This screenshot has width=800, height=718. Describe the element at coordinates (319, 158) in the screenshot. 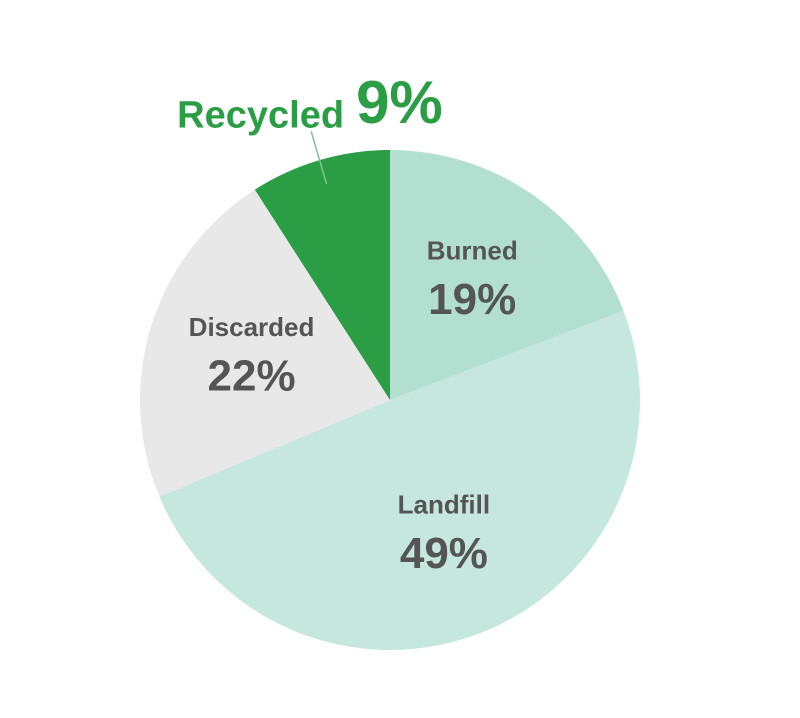

I see `leader-line` at that location.